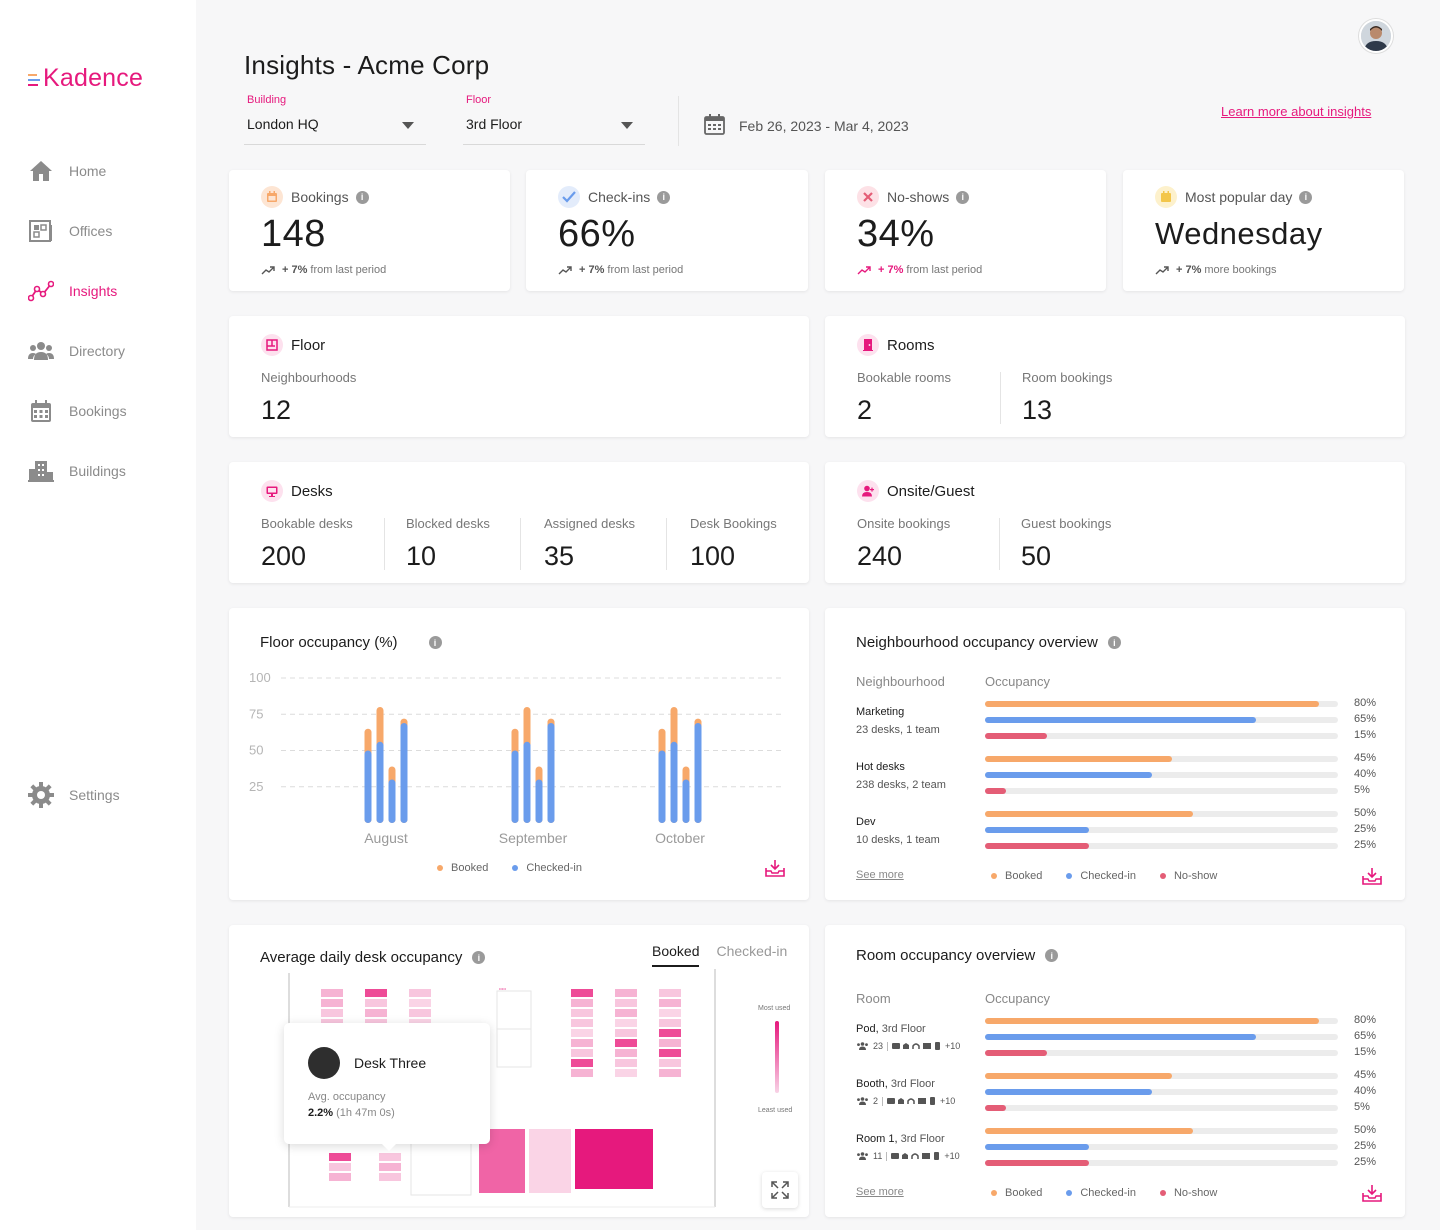 The width and height of the screenshot is (1440, 1230). Describe the element at coordinates (41, 231) in the screenshot. I see `offices-icon` at that location.